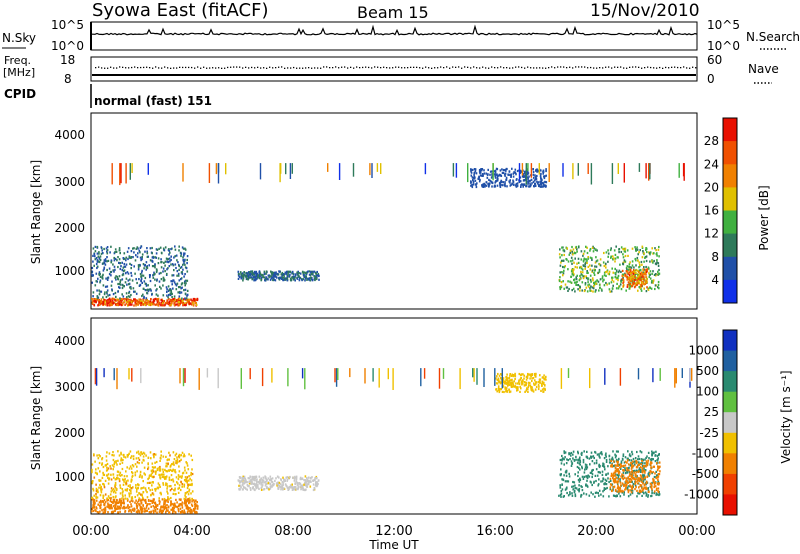 The image size is (800, 554). What do you see at coordinates (17, 60) in the screenshot?
I see `freq-label-line1: Freq.` at bounding box center [17, 60].